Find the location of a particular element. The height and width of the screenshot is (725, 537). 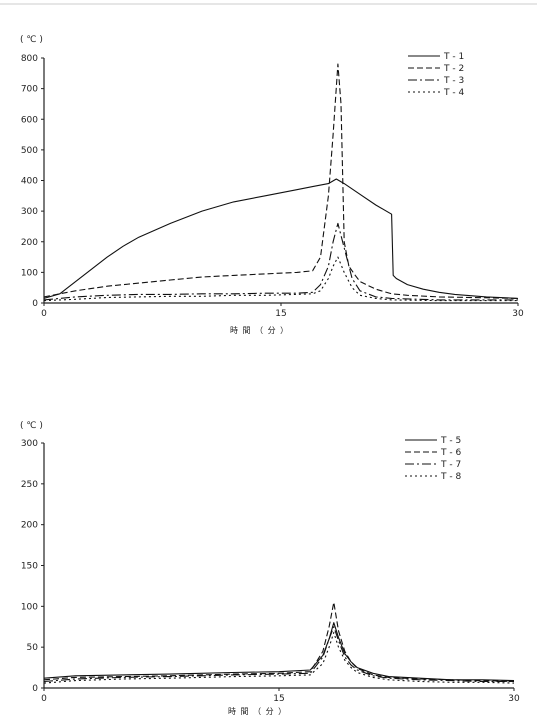

legend: T - 5 T - 6 T - 7 T - 8 is located at coordinates (433, 459).